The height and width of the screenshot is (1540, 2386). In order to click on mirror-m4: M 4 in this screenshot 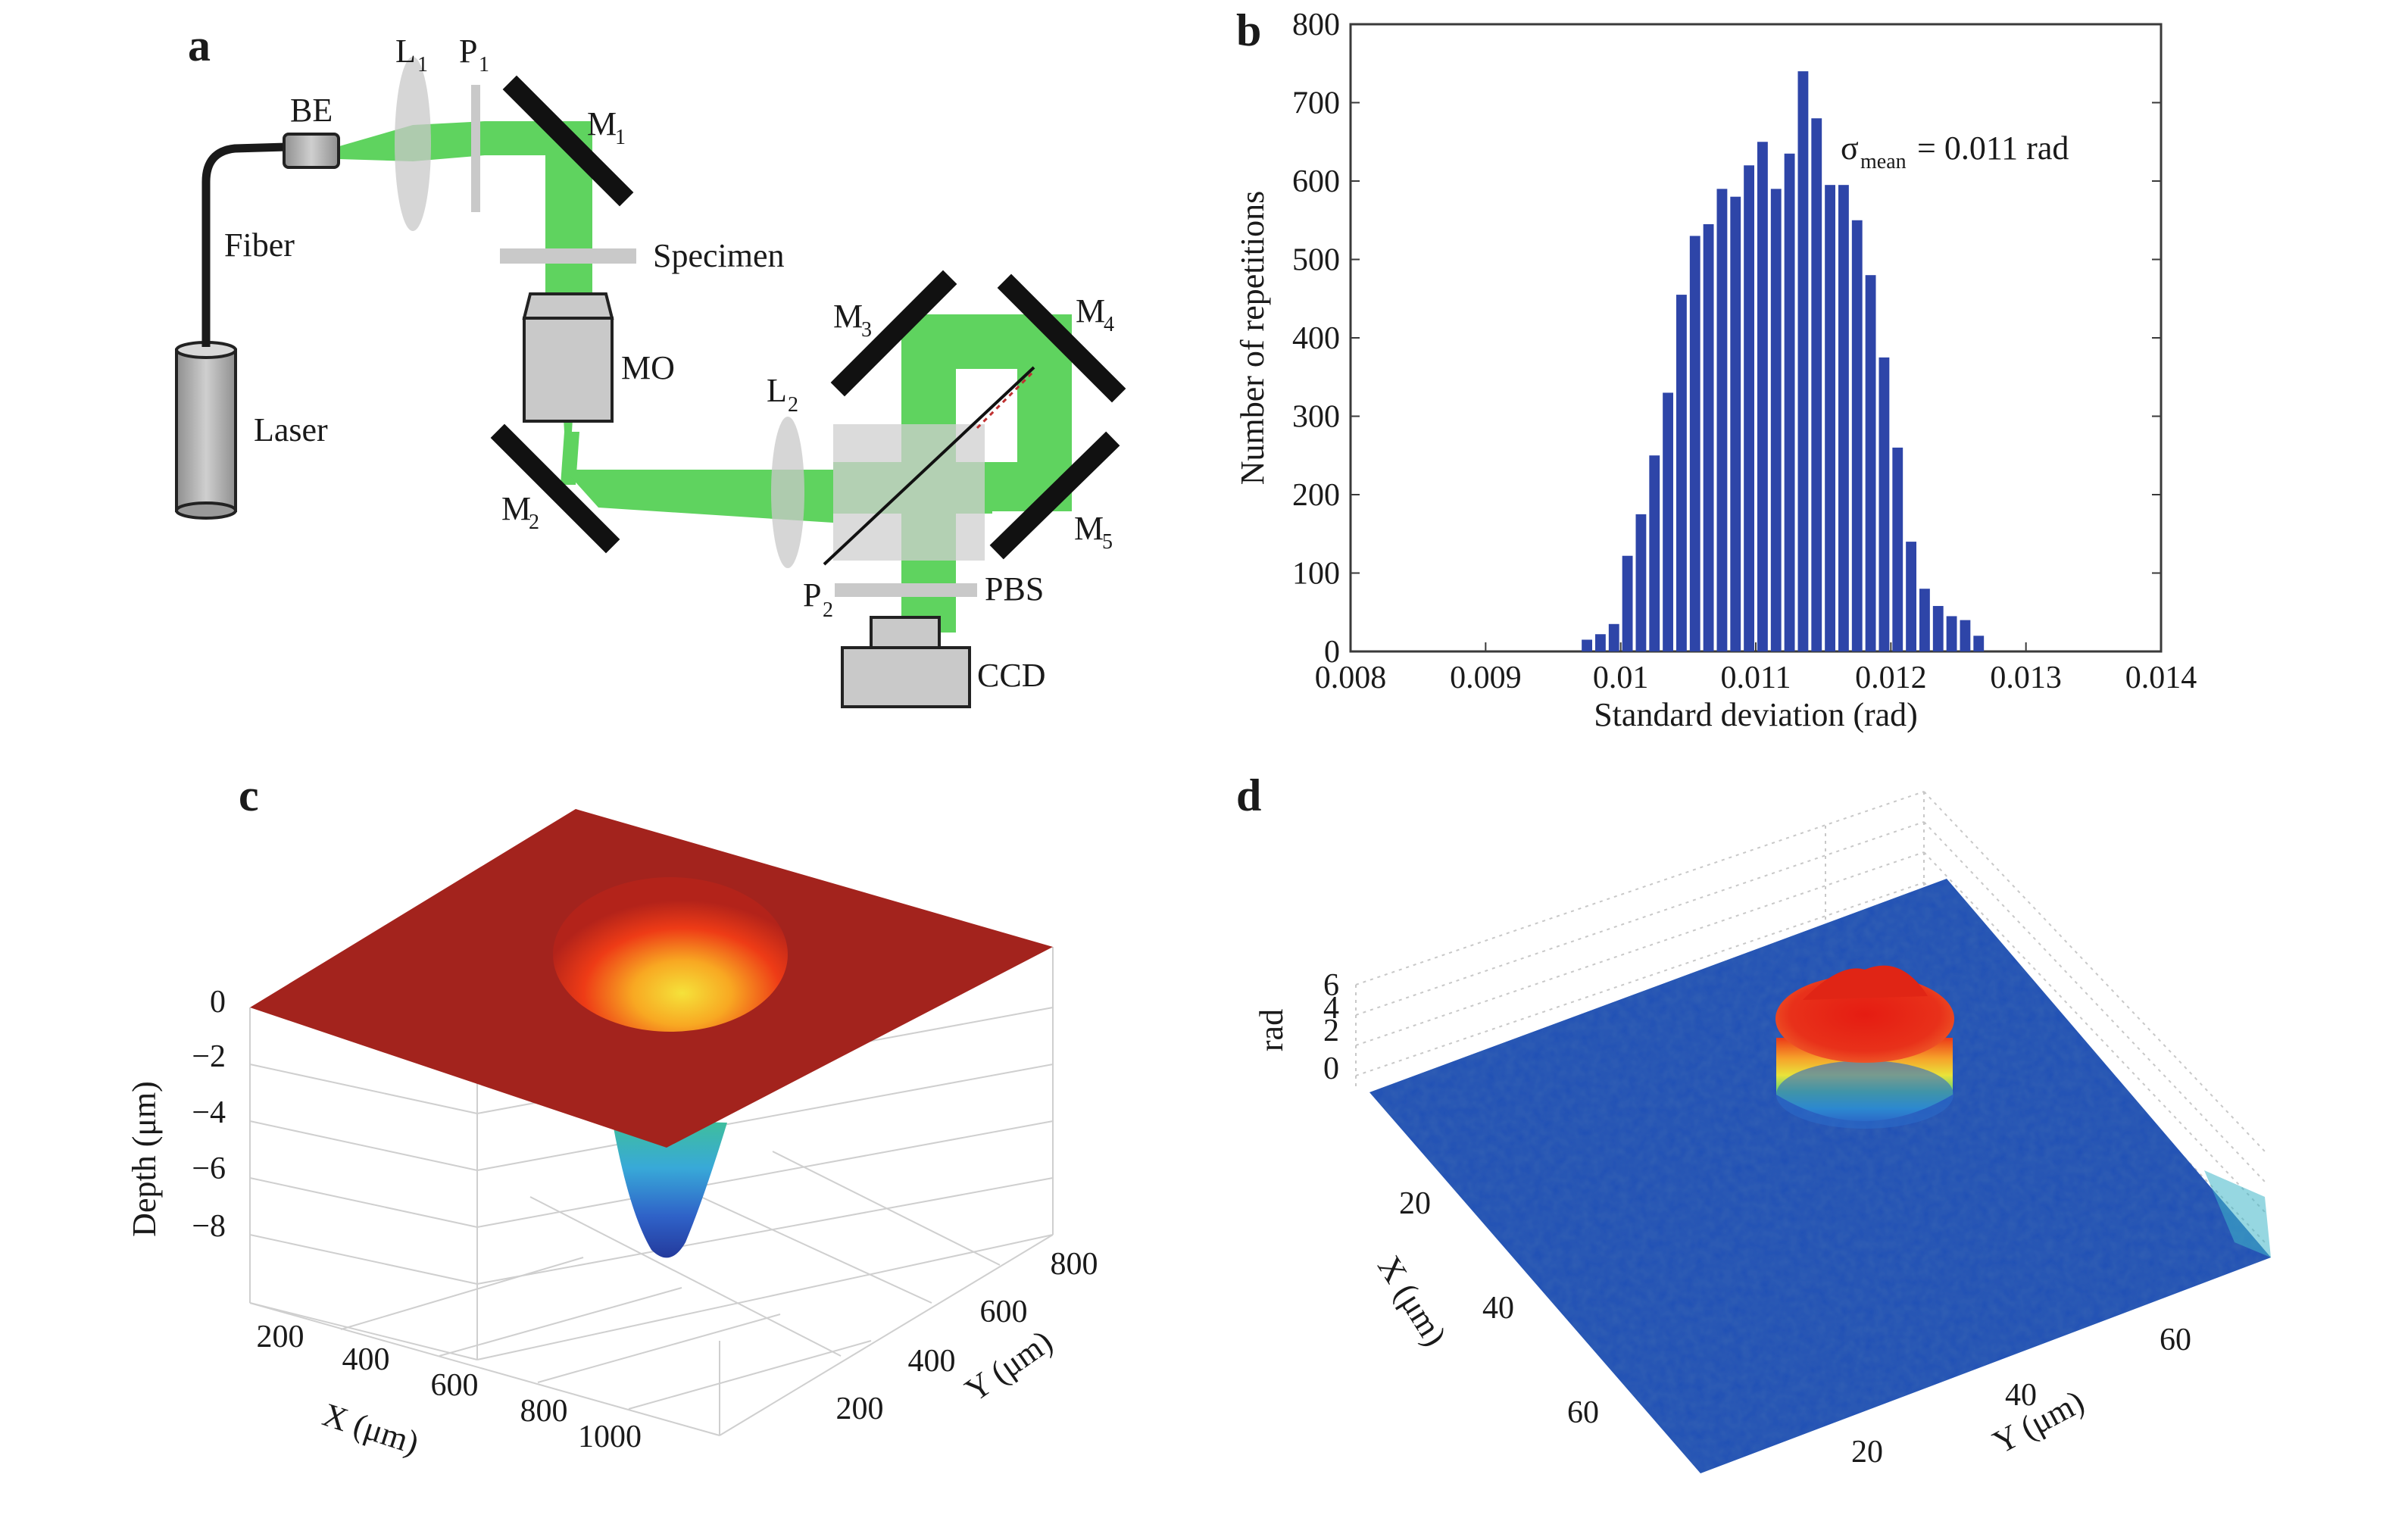, I will do `click(1061, 338)`.